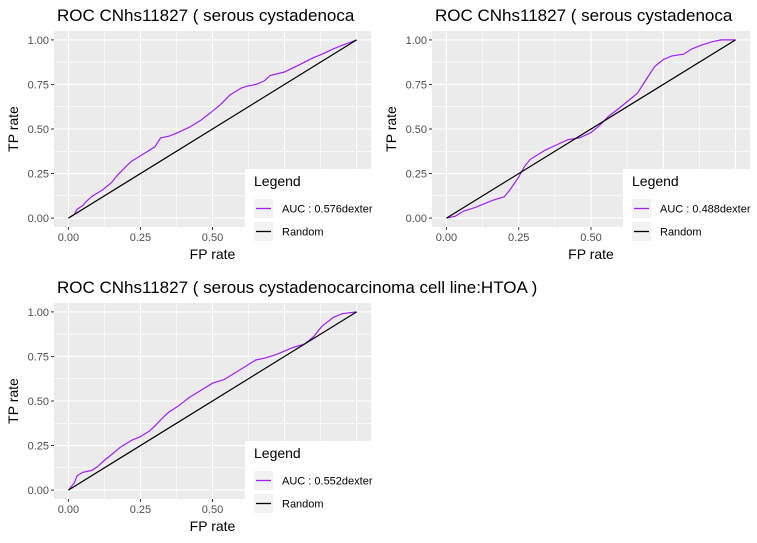 This screenshot has width=757, height=543. Describe the element at coordinates (445, 486) in the screenshot. I see `legend-box` at that location.